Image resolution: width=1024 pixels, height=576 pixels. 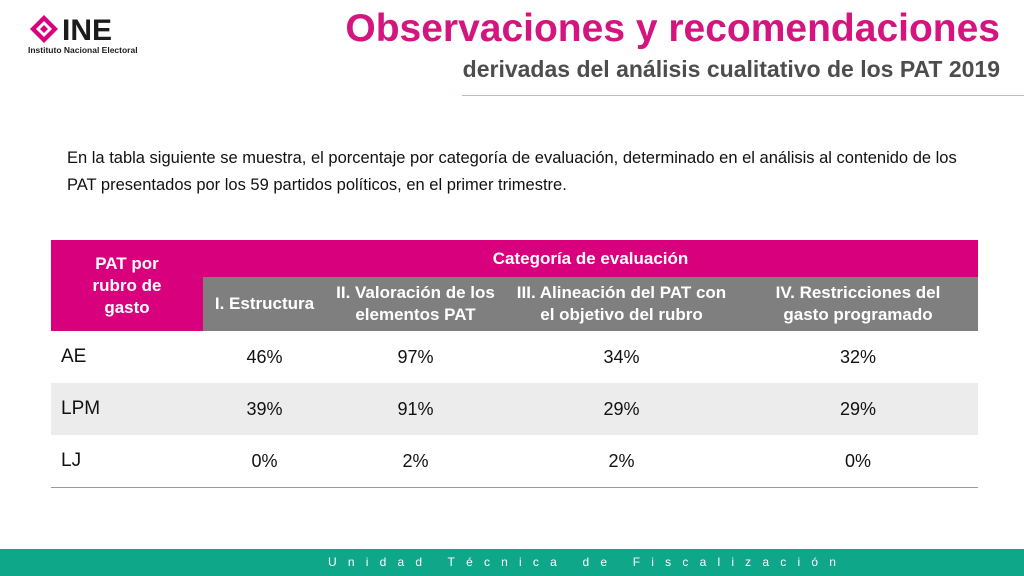 I want to click on group-header-cell: Categoría de evaluación, so click(x=591, y=258).